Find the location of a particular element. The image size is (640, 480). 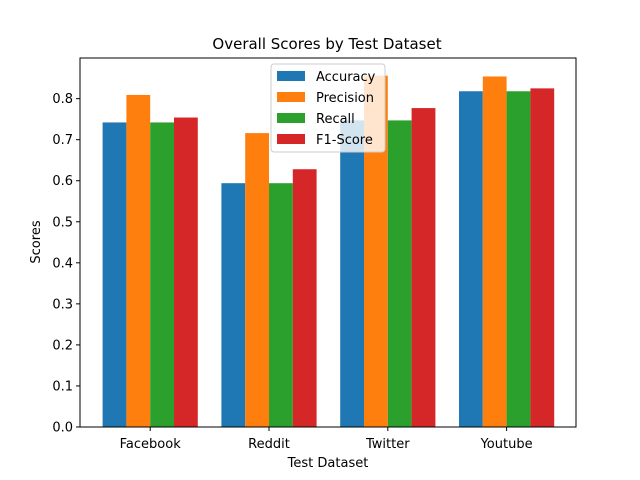

bar-accuracy-reddit is located at coordinates (233, 305).